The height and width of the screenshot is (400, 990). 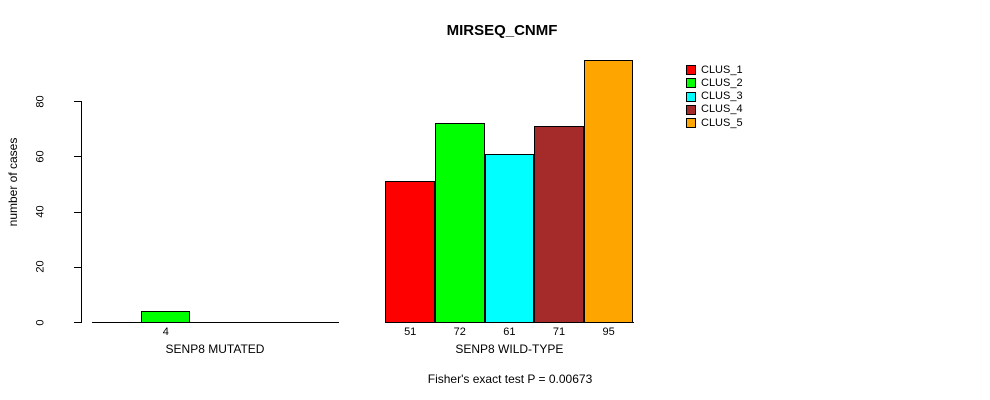 What do you see at coordinates (40, 266) in the screenshot?
I see `y-tick-label: 20` at bounding box center [40, 266].